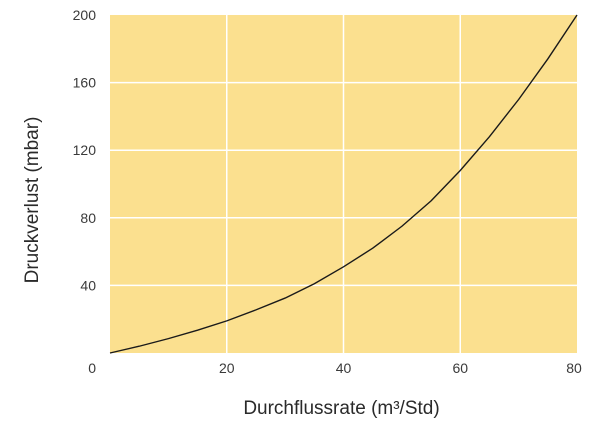  I want to click on y-tick-label: 160, so click(85, 83).